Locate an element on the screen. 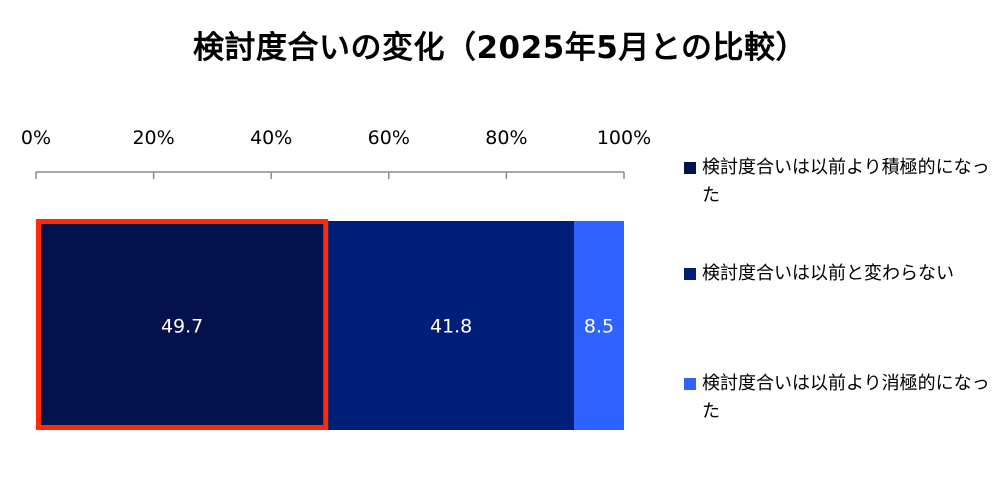 Image resolution: width=1000 pixels, height=492 pixels. data-label-2: 8.5 is located at coordinates (599, 327).